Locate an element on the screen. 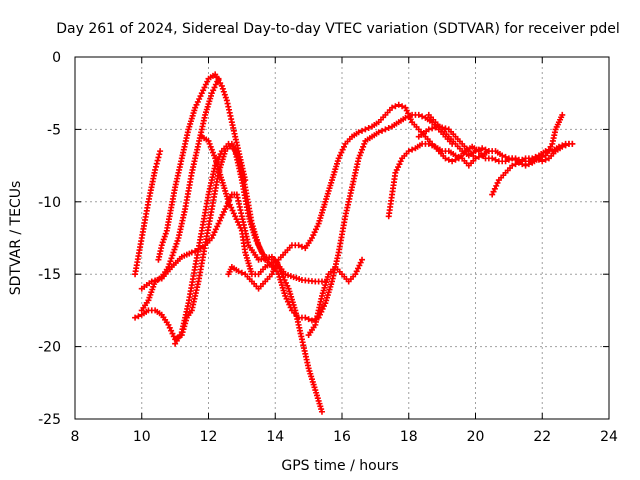 This screenshot has height=480, width=640. x-tick-label: 14 is located at coordinates (275, 437).